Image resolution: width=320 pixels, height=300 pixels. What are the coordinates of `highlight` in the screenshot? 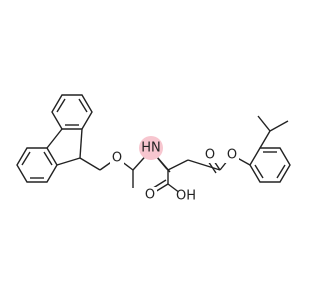 It's located at (151, 148).